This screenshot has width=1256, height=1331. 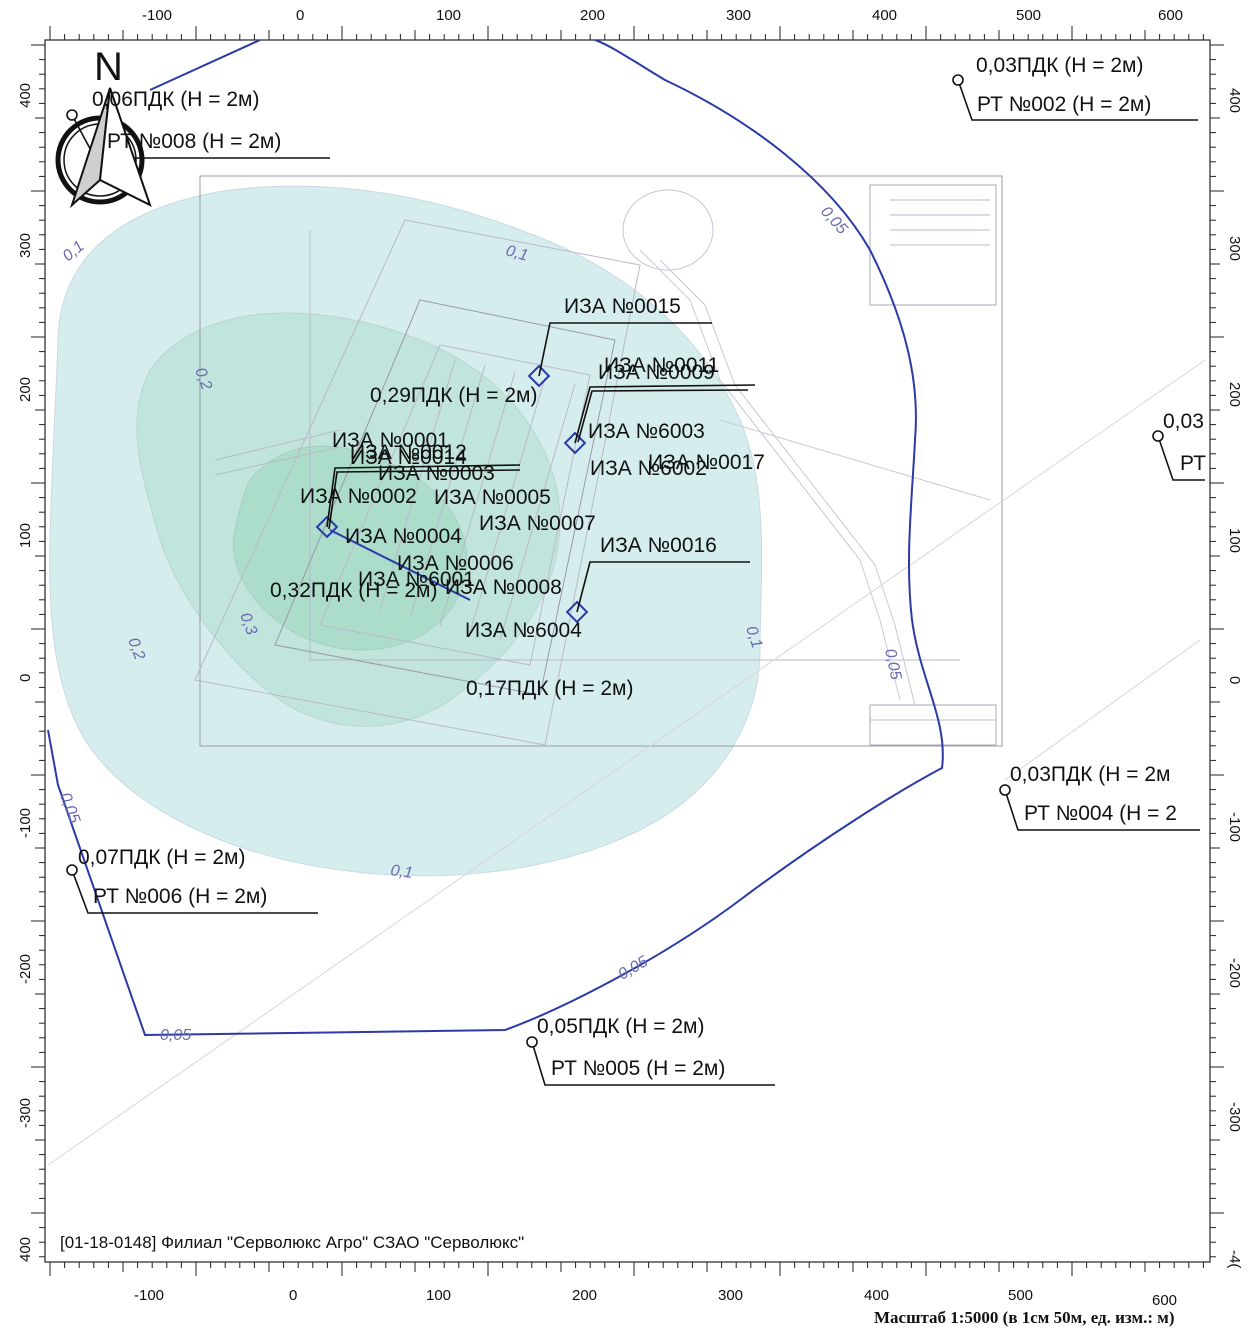 I want to click on source-label: ИЗА №0005, so click(x=492, y=497).